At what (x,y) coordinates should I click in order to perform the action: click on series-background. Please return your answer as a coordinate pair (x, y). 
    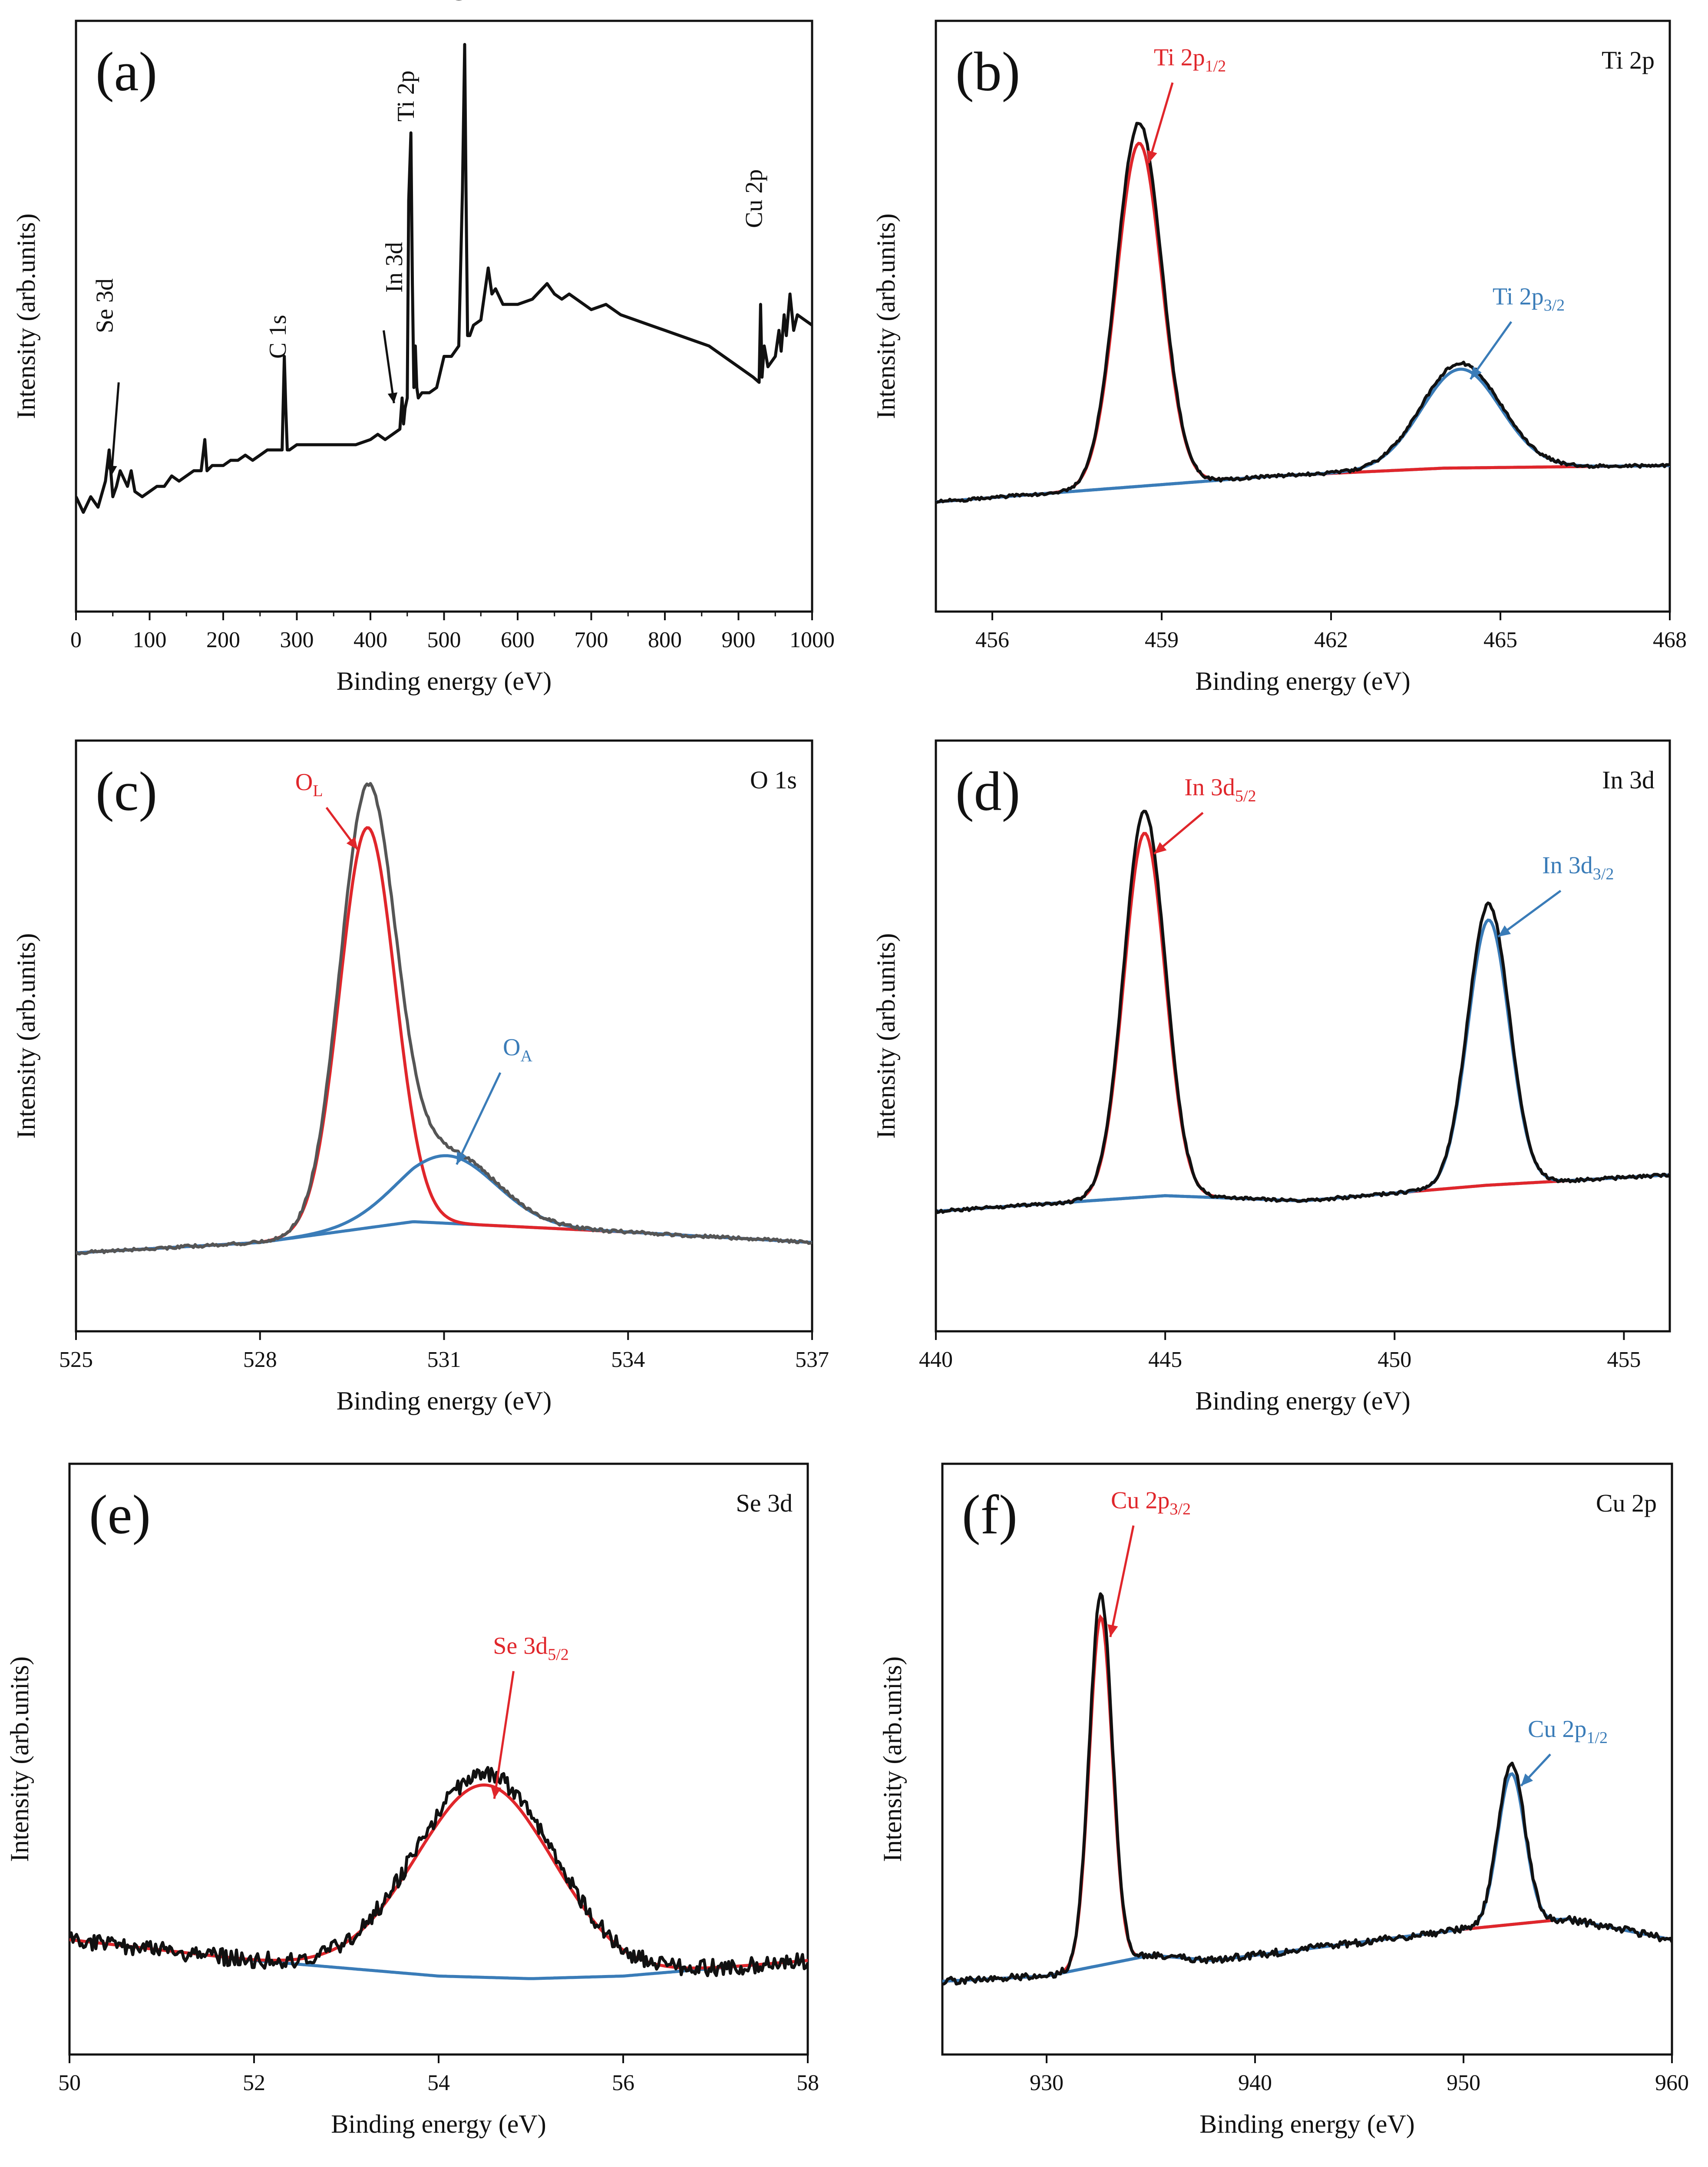
    Looking at the image, I should click on (1303, 484).